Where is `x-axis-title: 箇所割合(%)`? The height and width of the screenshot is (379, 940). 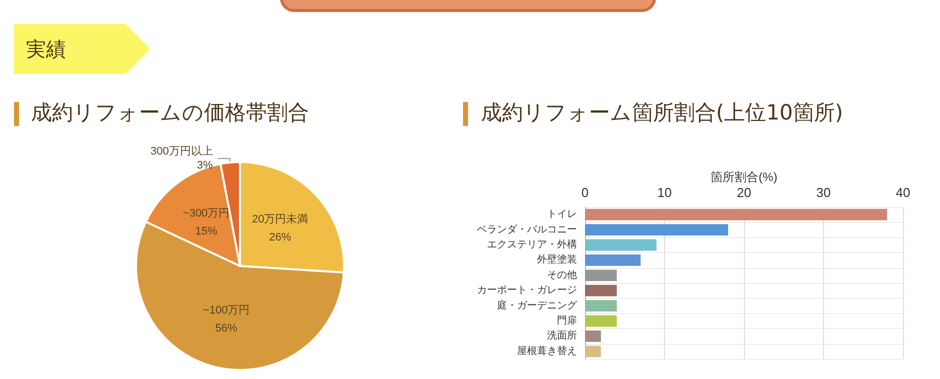
x-axis-title: 箇所割合(%) is located at coordinates (744, 177).